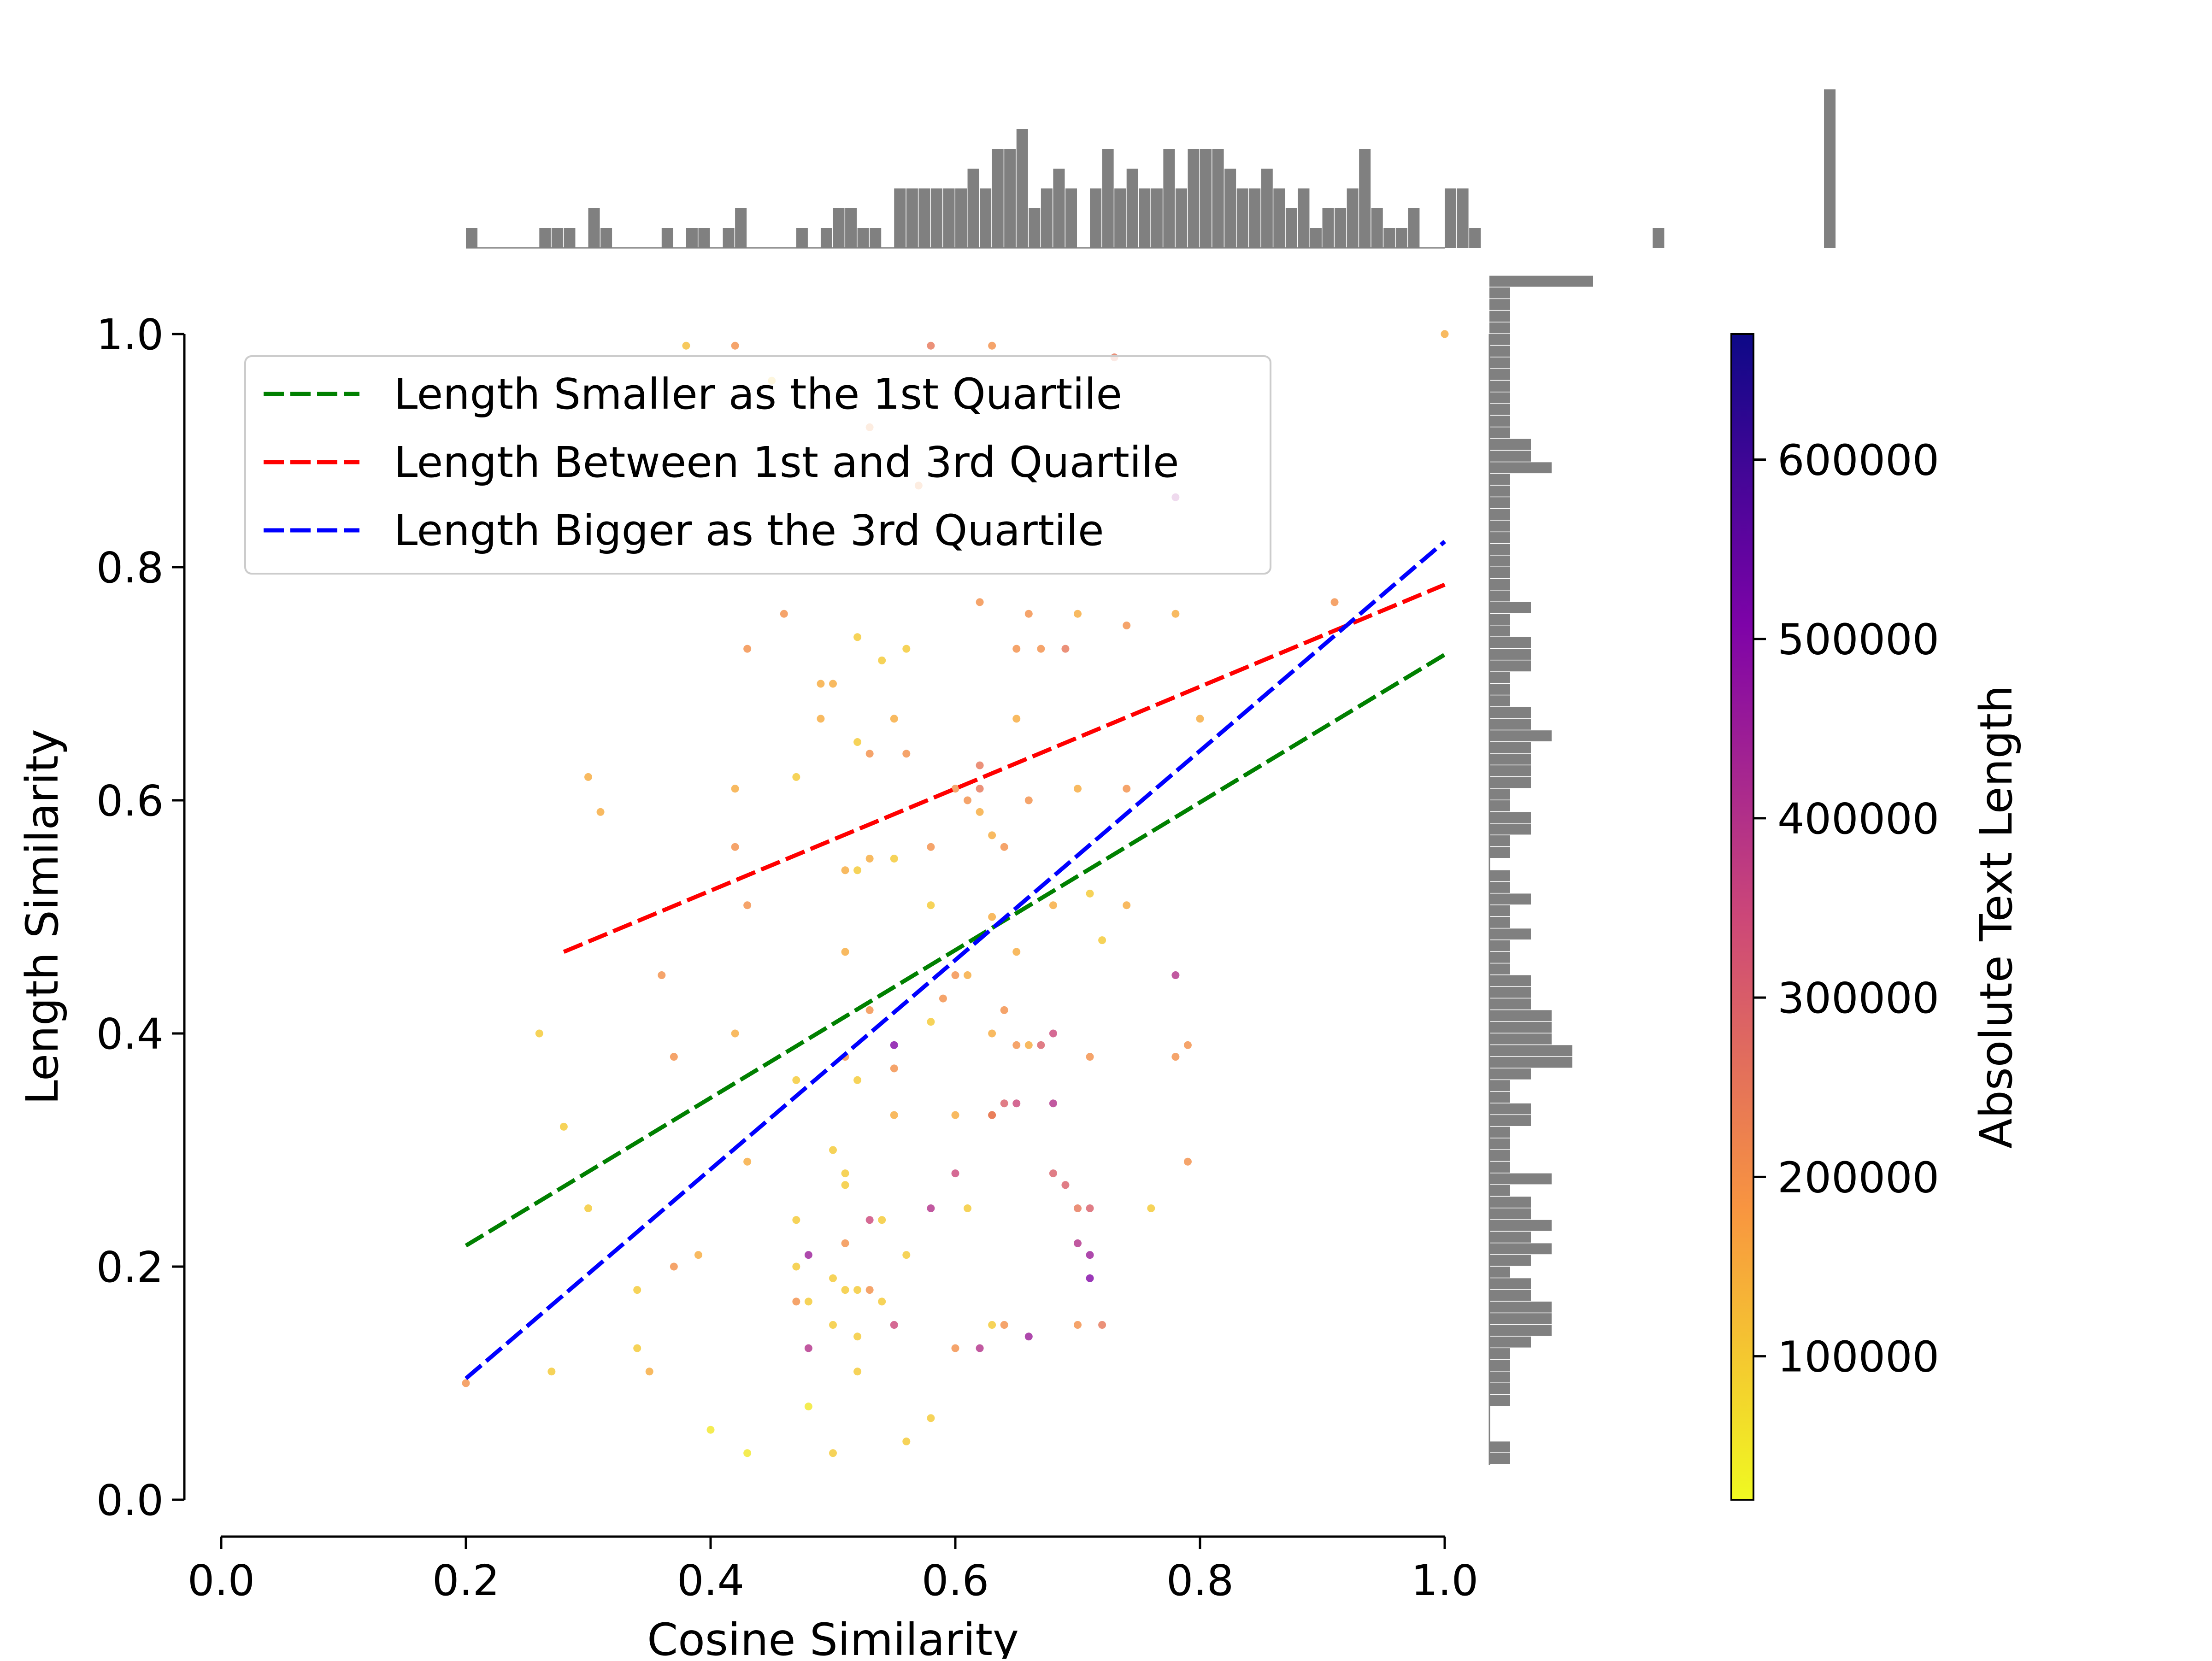 The image size is (2212, 1661). I want to click on marginal-histogram-x, so click(1151, 169).